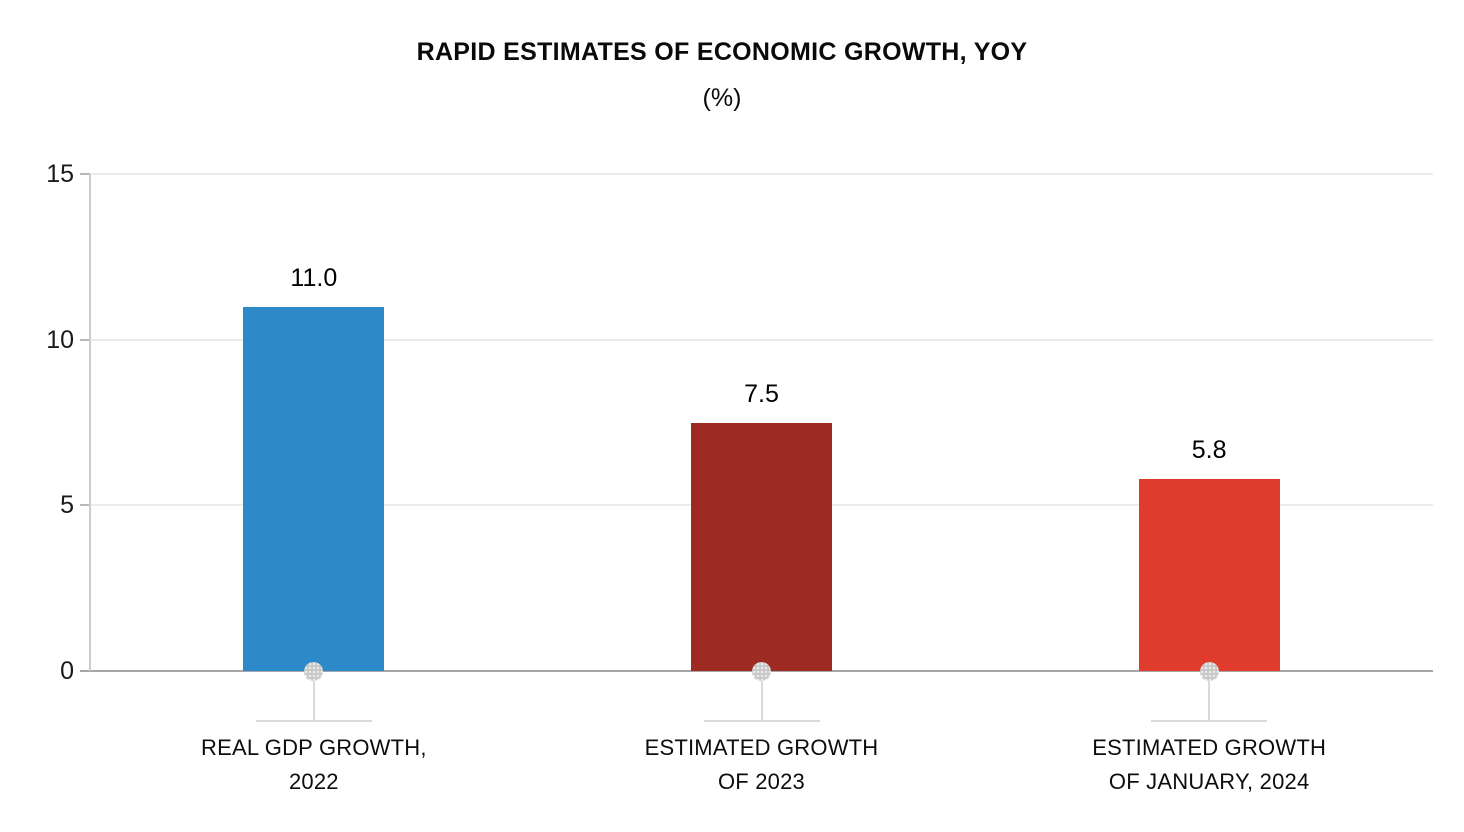  What do you see at coordinates (1209, 449) in the screenshot?
I see `bar-value-label: 5.8` at bounding box center [1209, 449].